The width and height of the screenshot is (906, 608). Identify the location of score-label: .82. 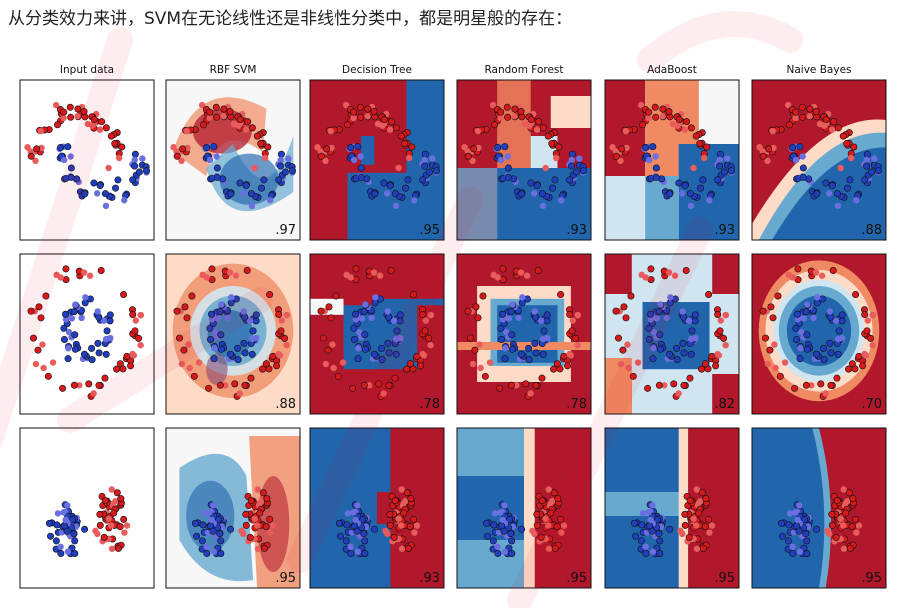
(724, 404).